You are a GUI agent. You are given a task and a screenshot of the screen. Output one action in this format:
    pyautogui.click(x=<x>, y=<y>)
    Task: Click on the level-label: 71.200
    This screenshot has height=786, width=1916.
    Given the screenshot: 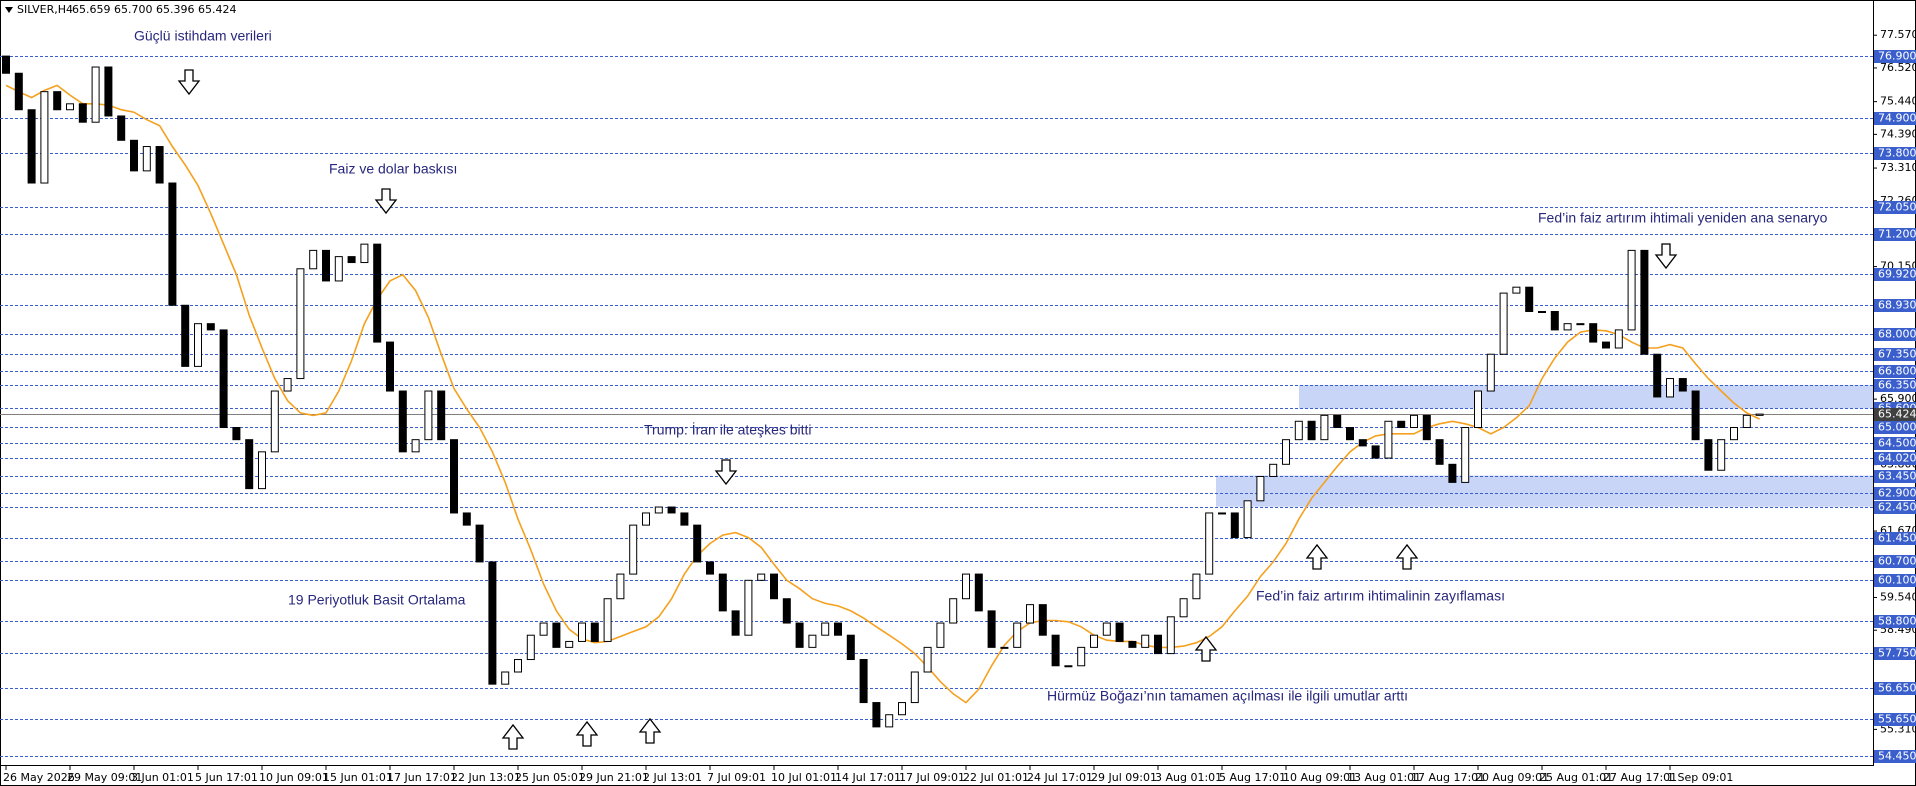 What is the action you would take?
    pyautogui.click(x=1897, y=234)
    